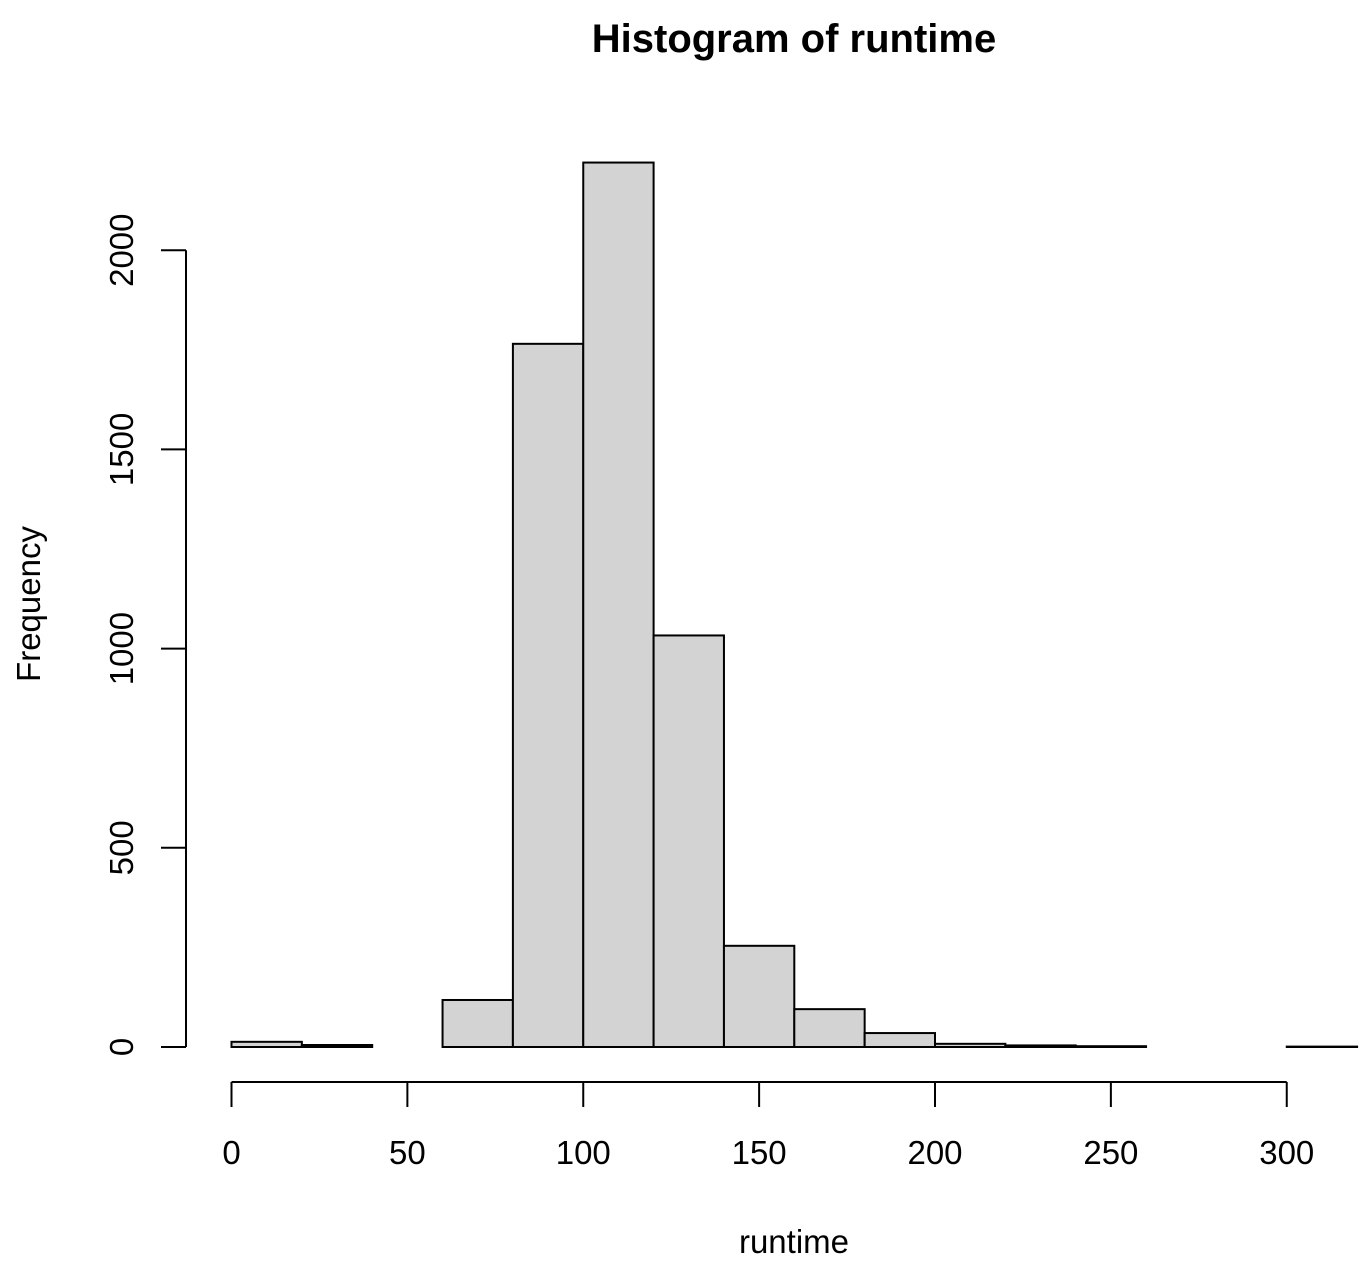 The height and width of the screenshot is (1266, 1366). I want to click on x-tick-label: 250, so click(1110, 1152).